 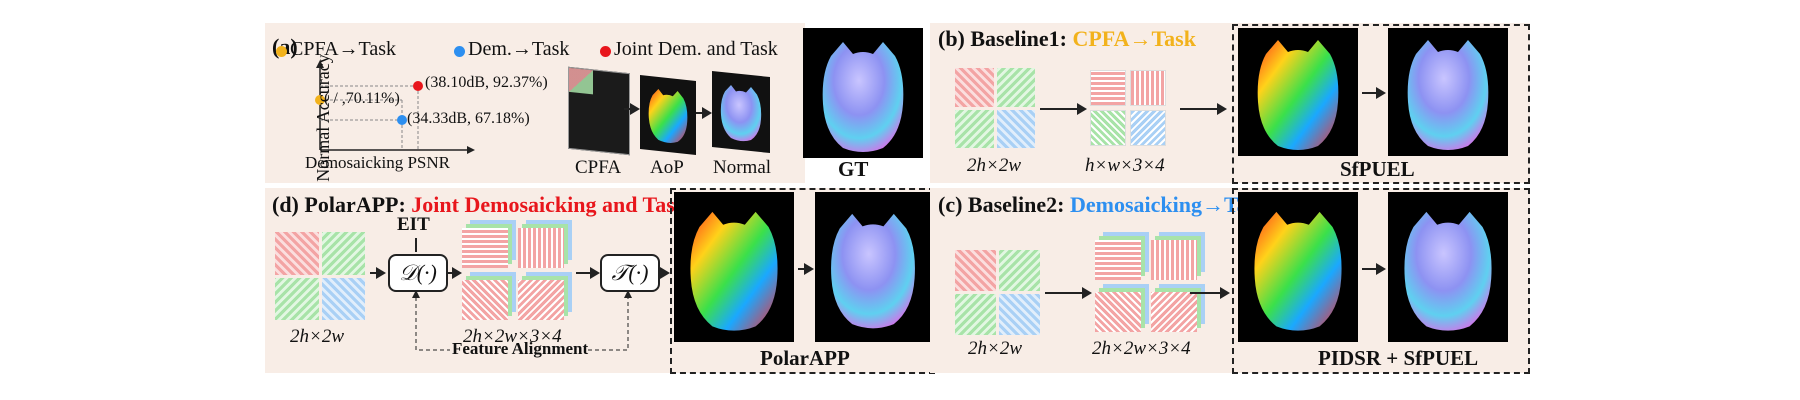 I want to click on panel-d-mid-dim: 2h×2w×3×4, so click(x=512, y=336).